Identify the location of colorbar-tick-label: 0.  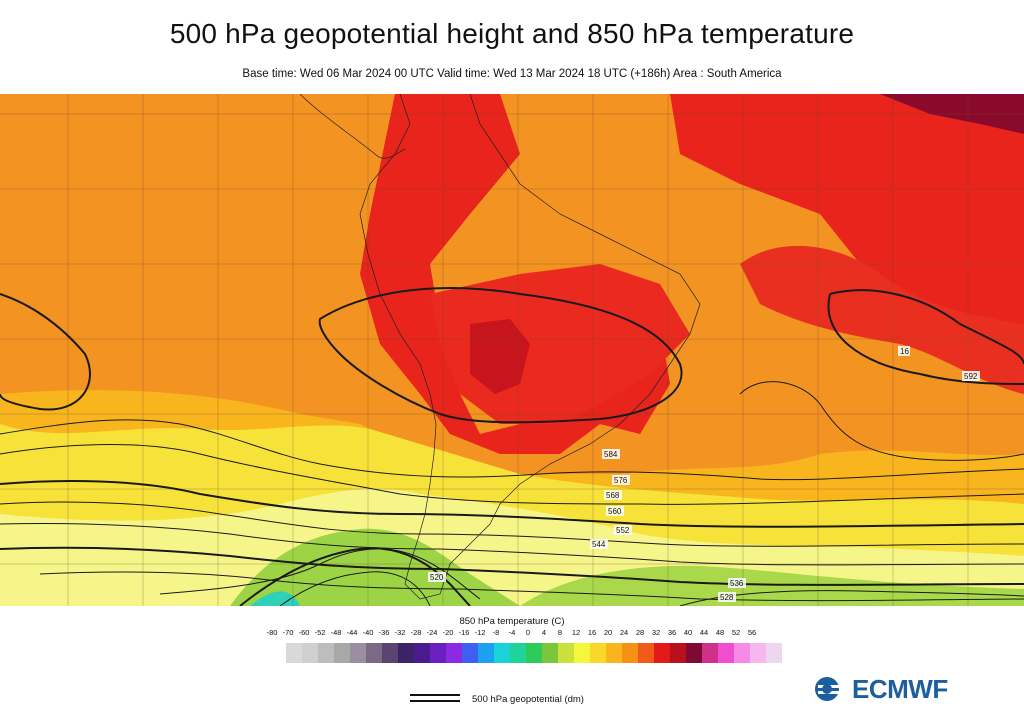
(528, 632).